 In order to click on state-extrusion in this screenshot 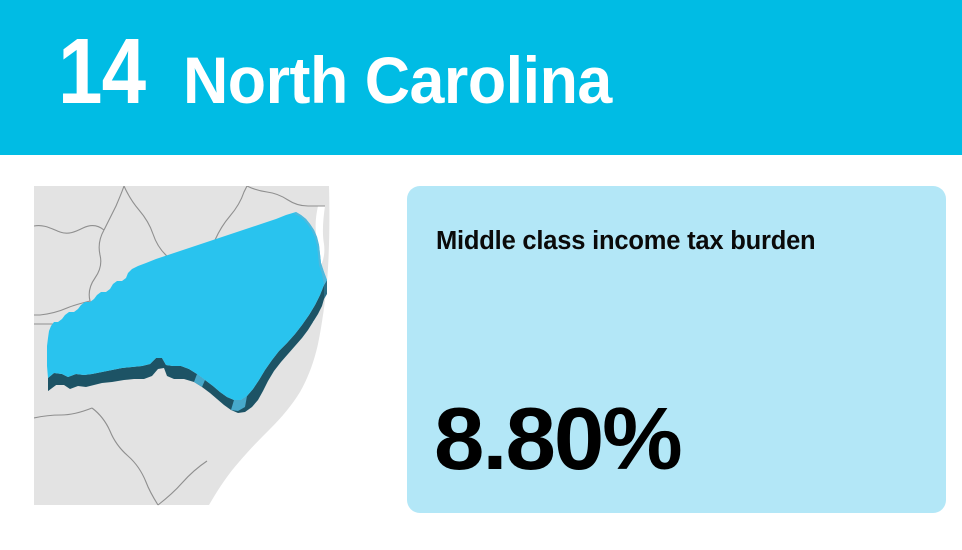, I will do `click(187, 346)`.